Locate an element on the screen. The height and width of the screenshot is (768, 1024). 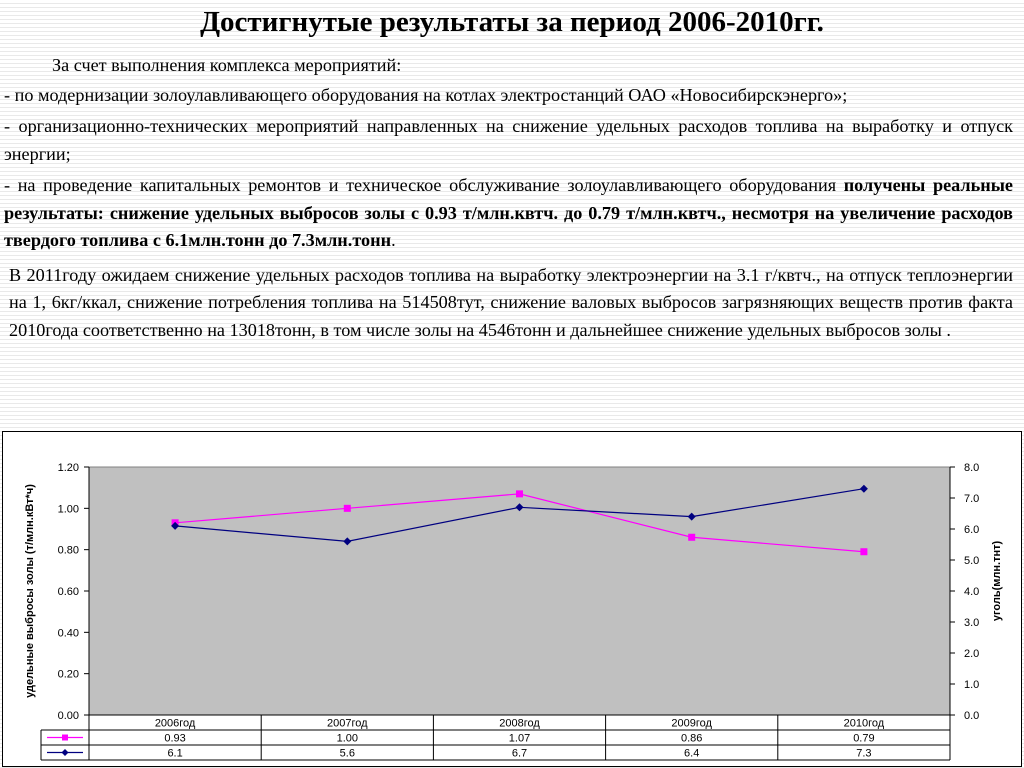
y2-tick-label: 2.0 is located at coordinates (971, 654).